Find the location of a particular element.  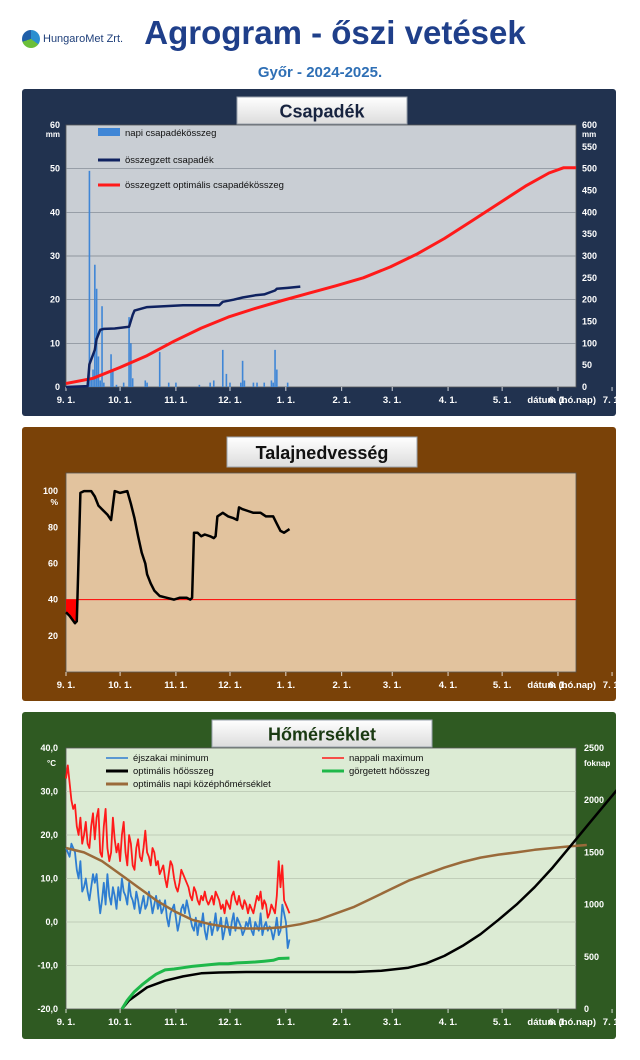

y-tick-label: 30 is located at coordinates (55, 256).